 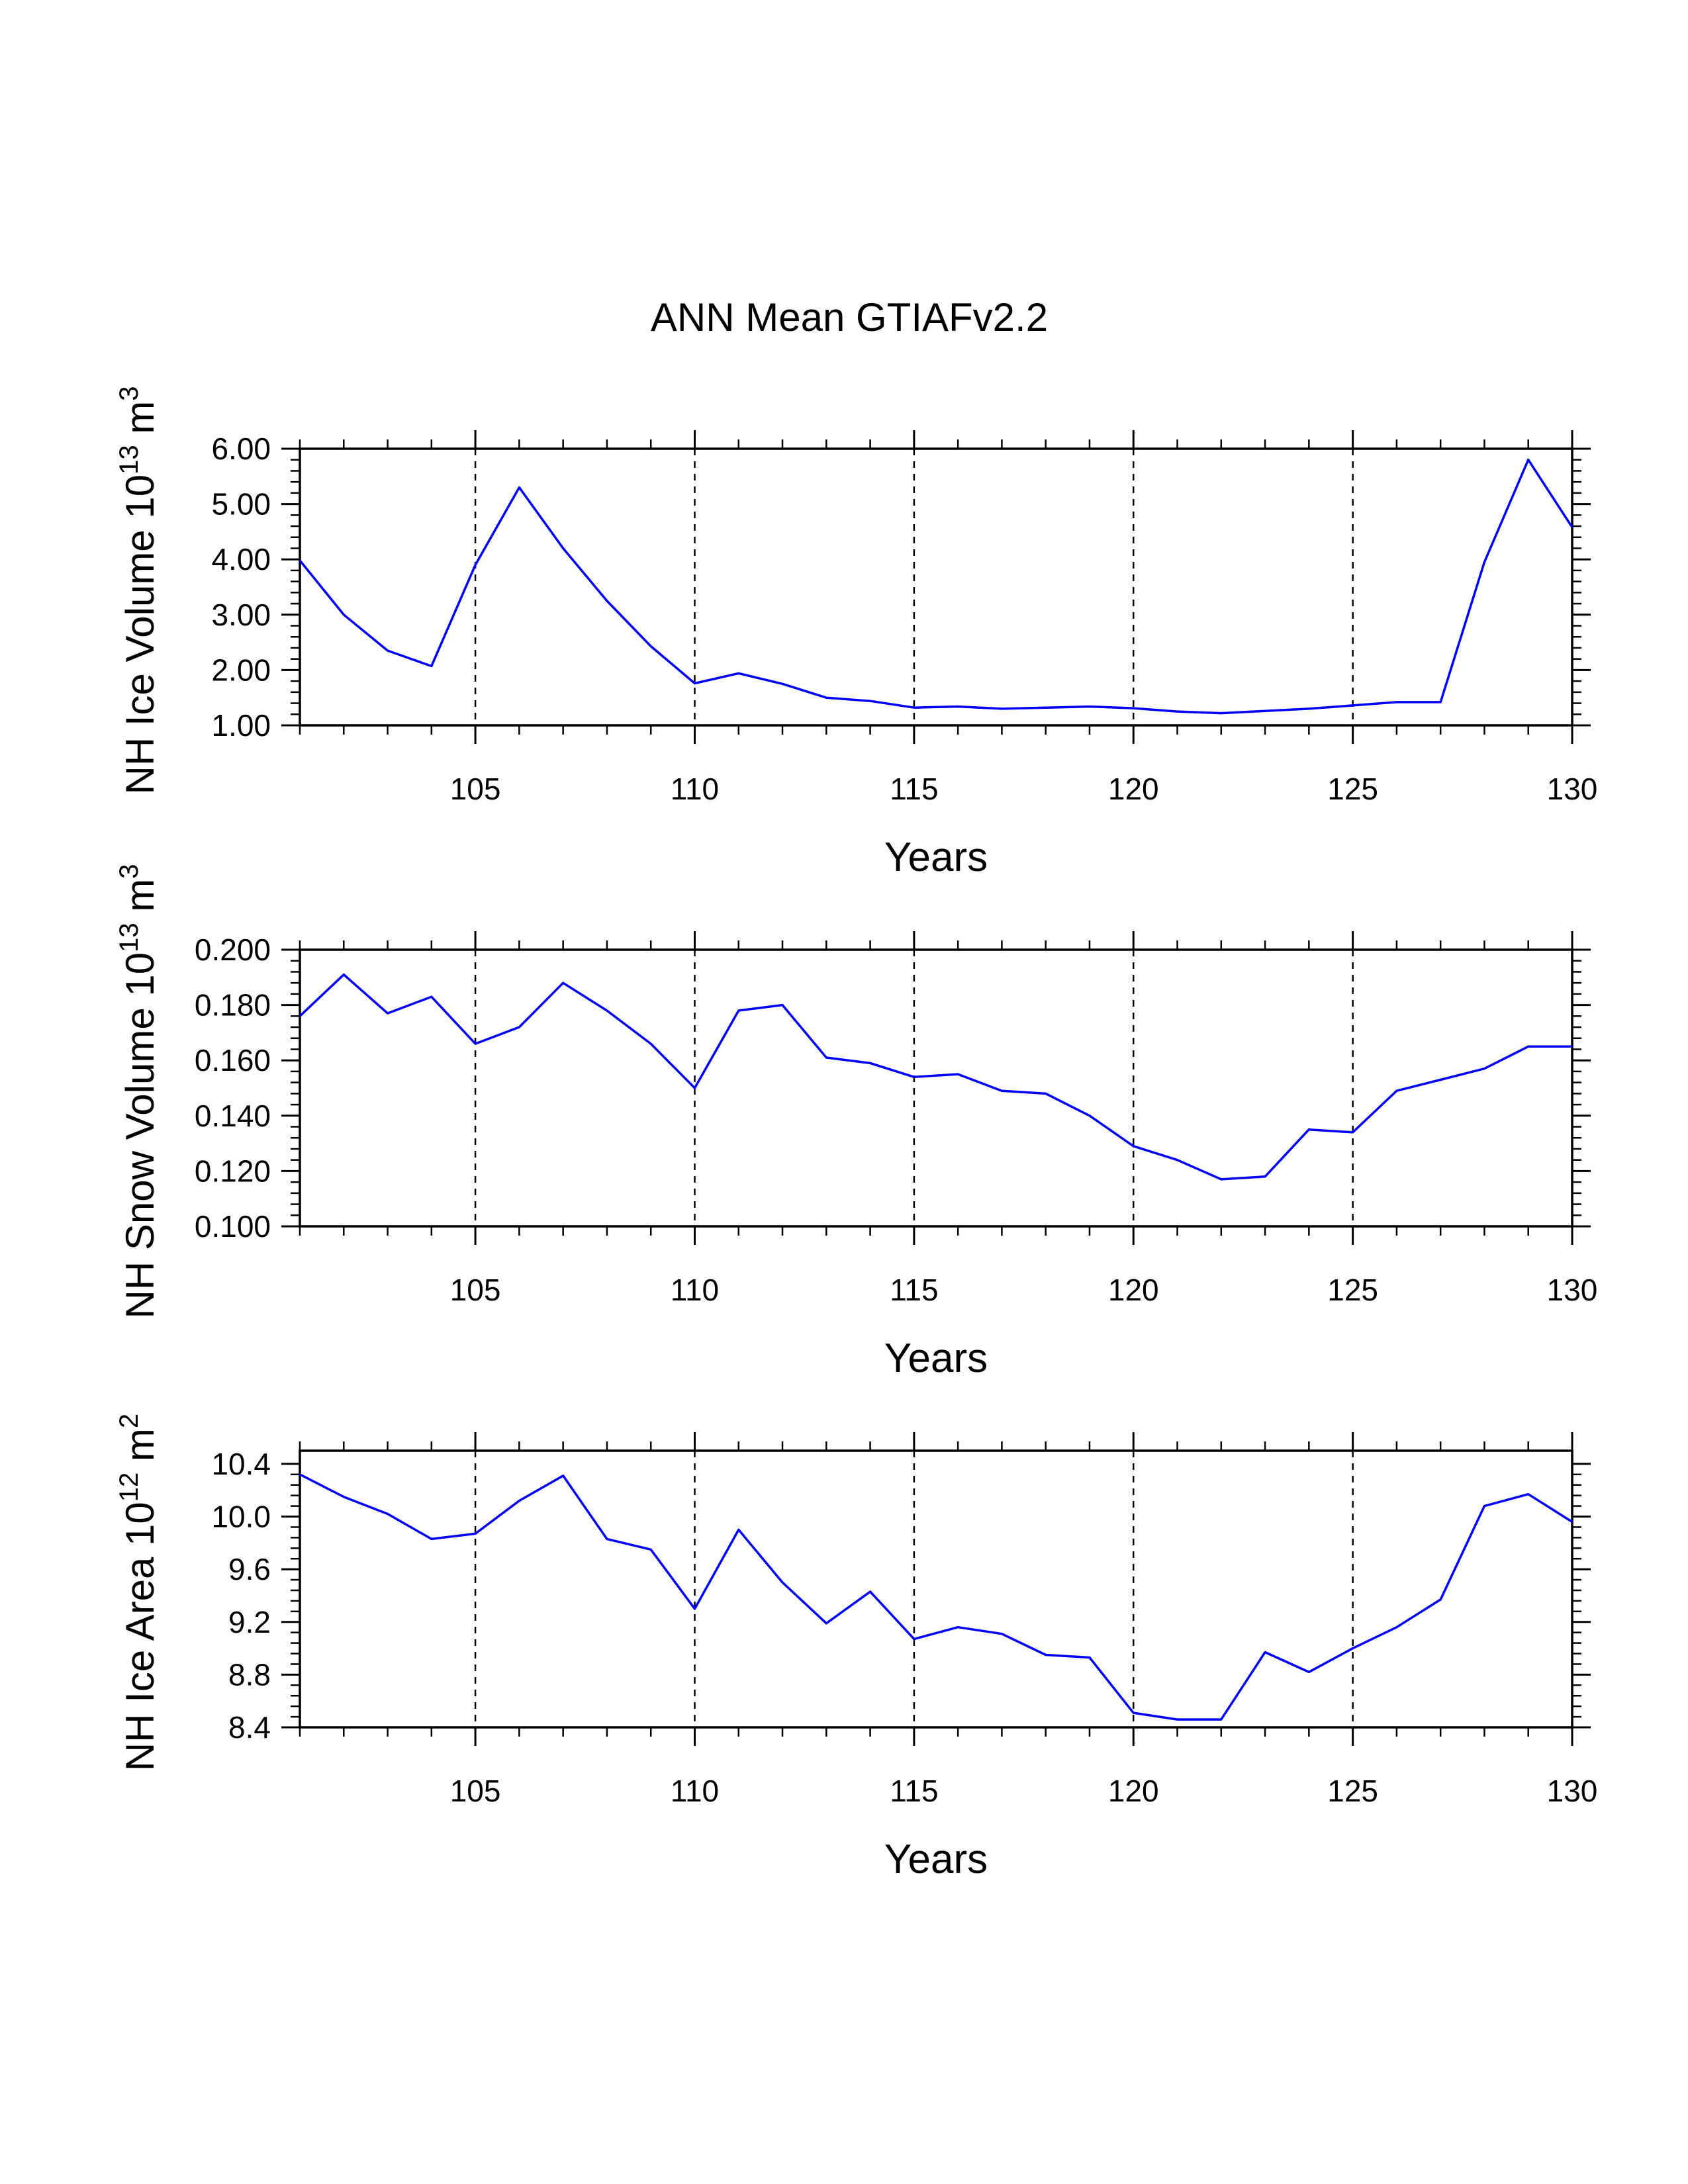 What do you see at coordinates (849, 317) in the screenshot?
I see `figure-title: ANN Mean GTIAFv2.2` at bounding box center [849, 317].